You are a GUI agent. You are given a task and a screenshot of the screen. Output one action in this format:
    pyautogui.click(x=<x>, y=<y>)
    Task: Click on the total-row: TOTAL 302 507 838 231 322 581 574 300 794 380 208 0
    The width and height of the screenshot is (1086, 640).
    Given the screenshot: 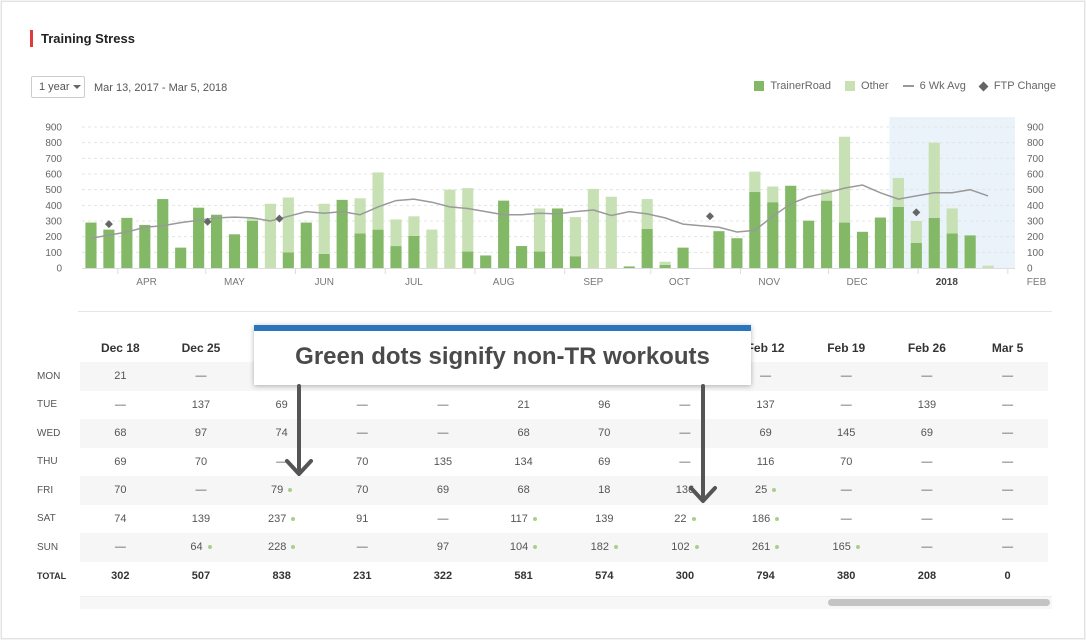 What is the action you would take?
    pyautogui.click(x=539, y=576)
    